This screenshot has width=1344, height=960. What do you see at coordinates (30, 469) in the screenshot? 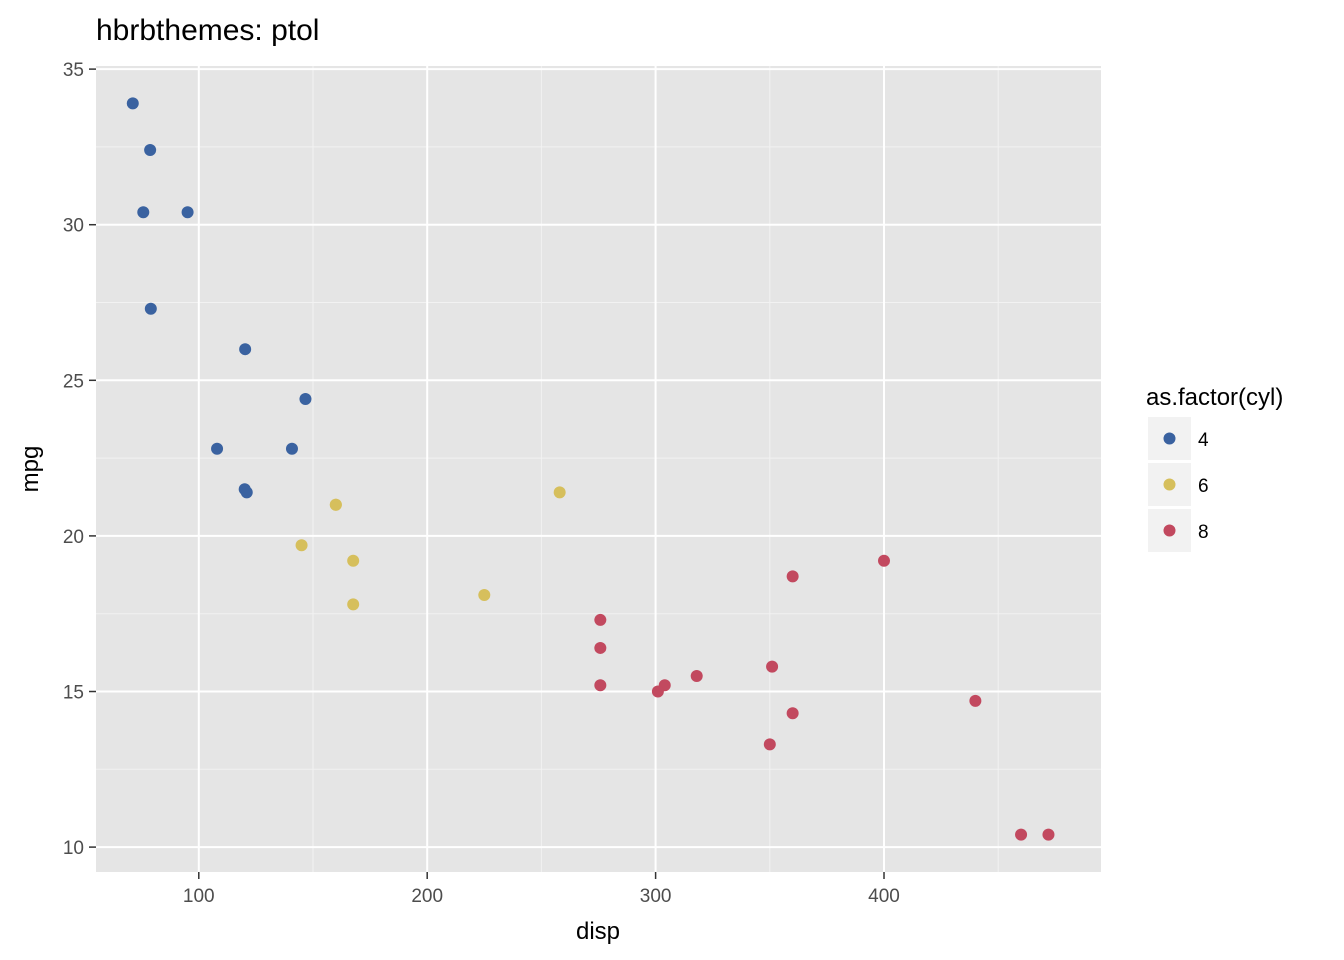
I see `y-axis-title: mpg` at bounding box center [30, 469].